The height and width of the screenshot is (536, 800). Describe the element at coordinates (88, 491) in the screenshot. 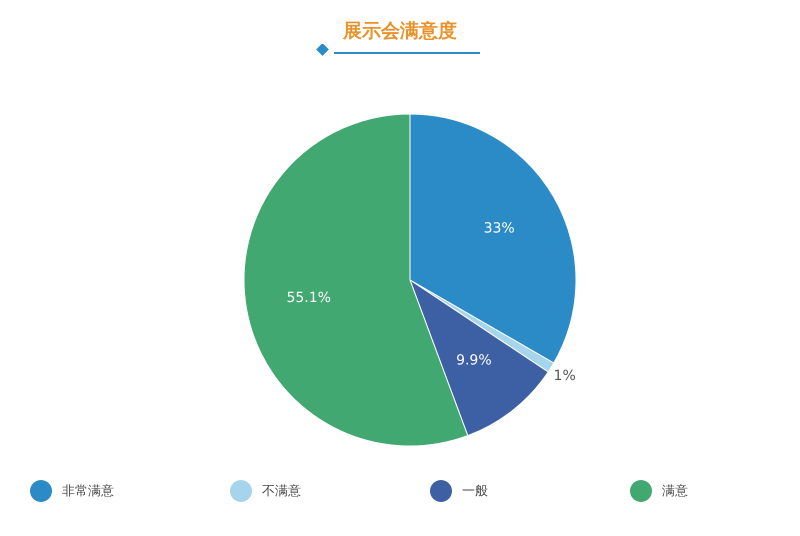

I see `legend-label: 非常满意` at that location.